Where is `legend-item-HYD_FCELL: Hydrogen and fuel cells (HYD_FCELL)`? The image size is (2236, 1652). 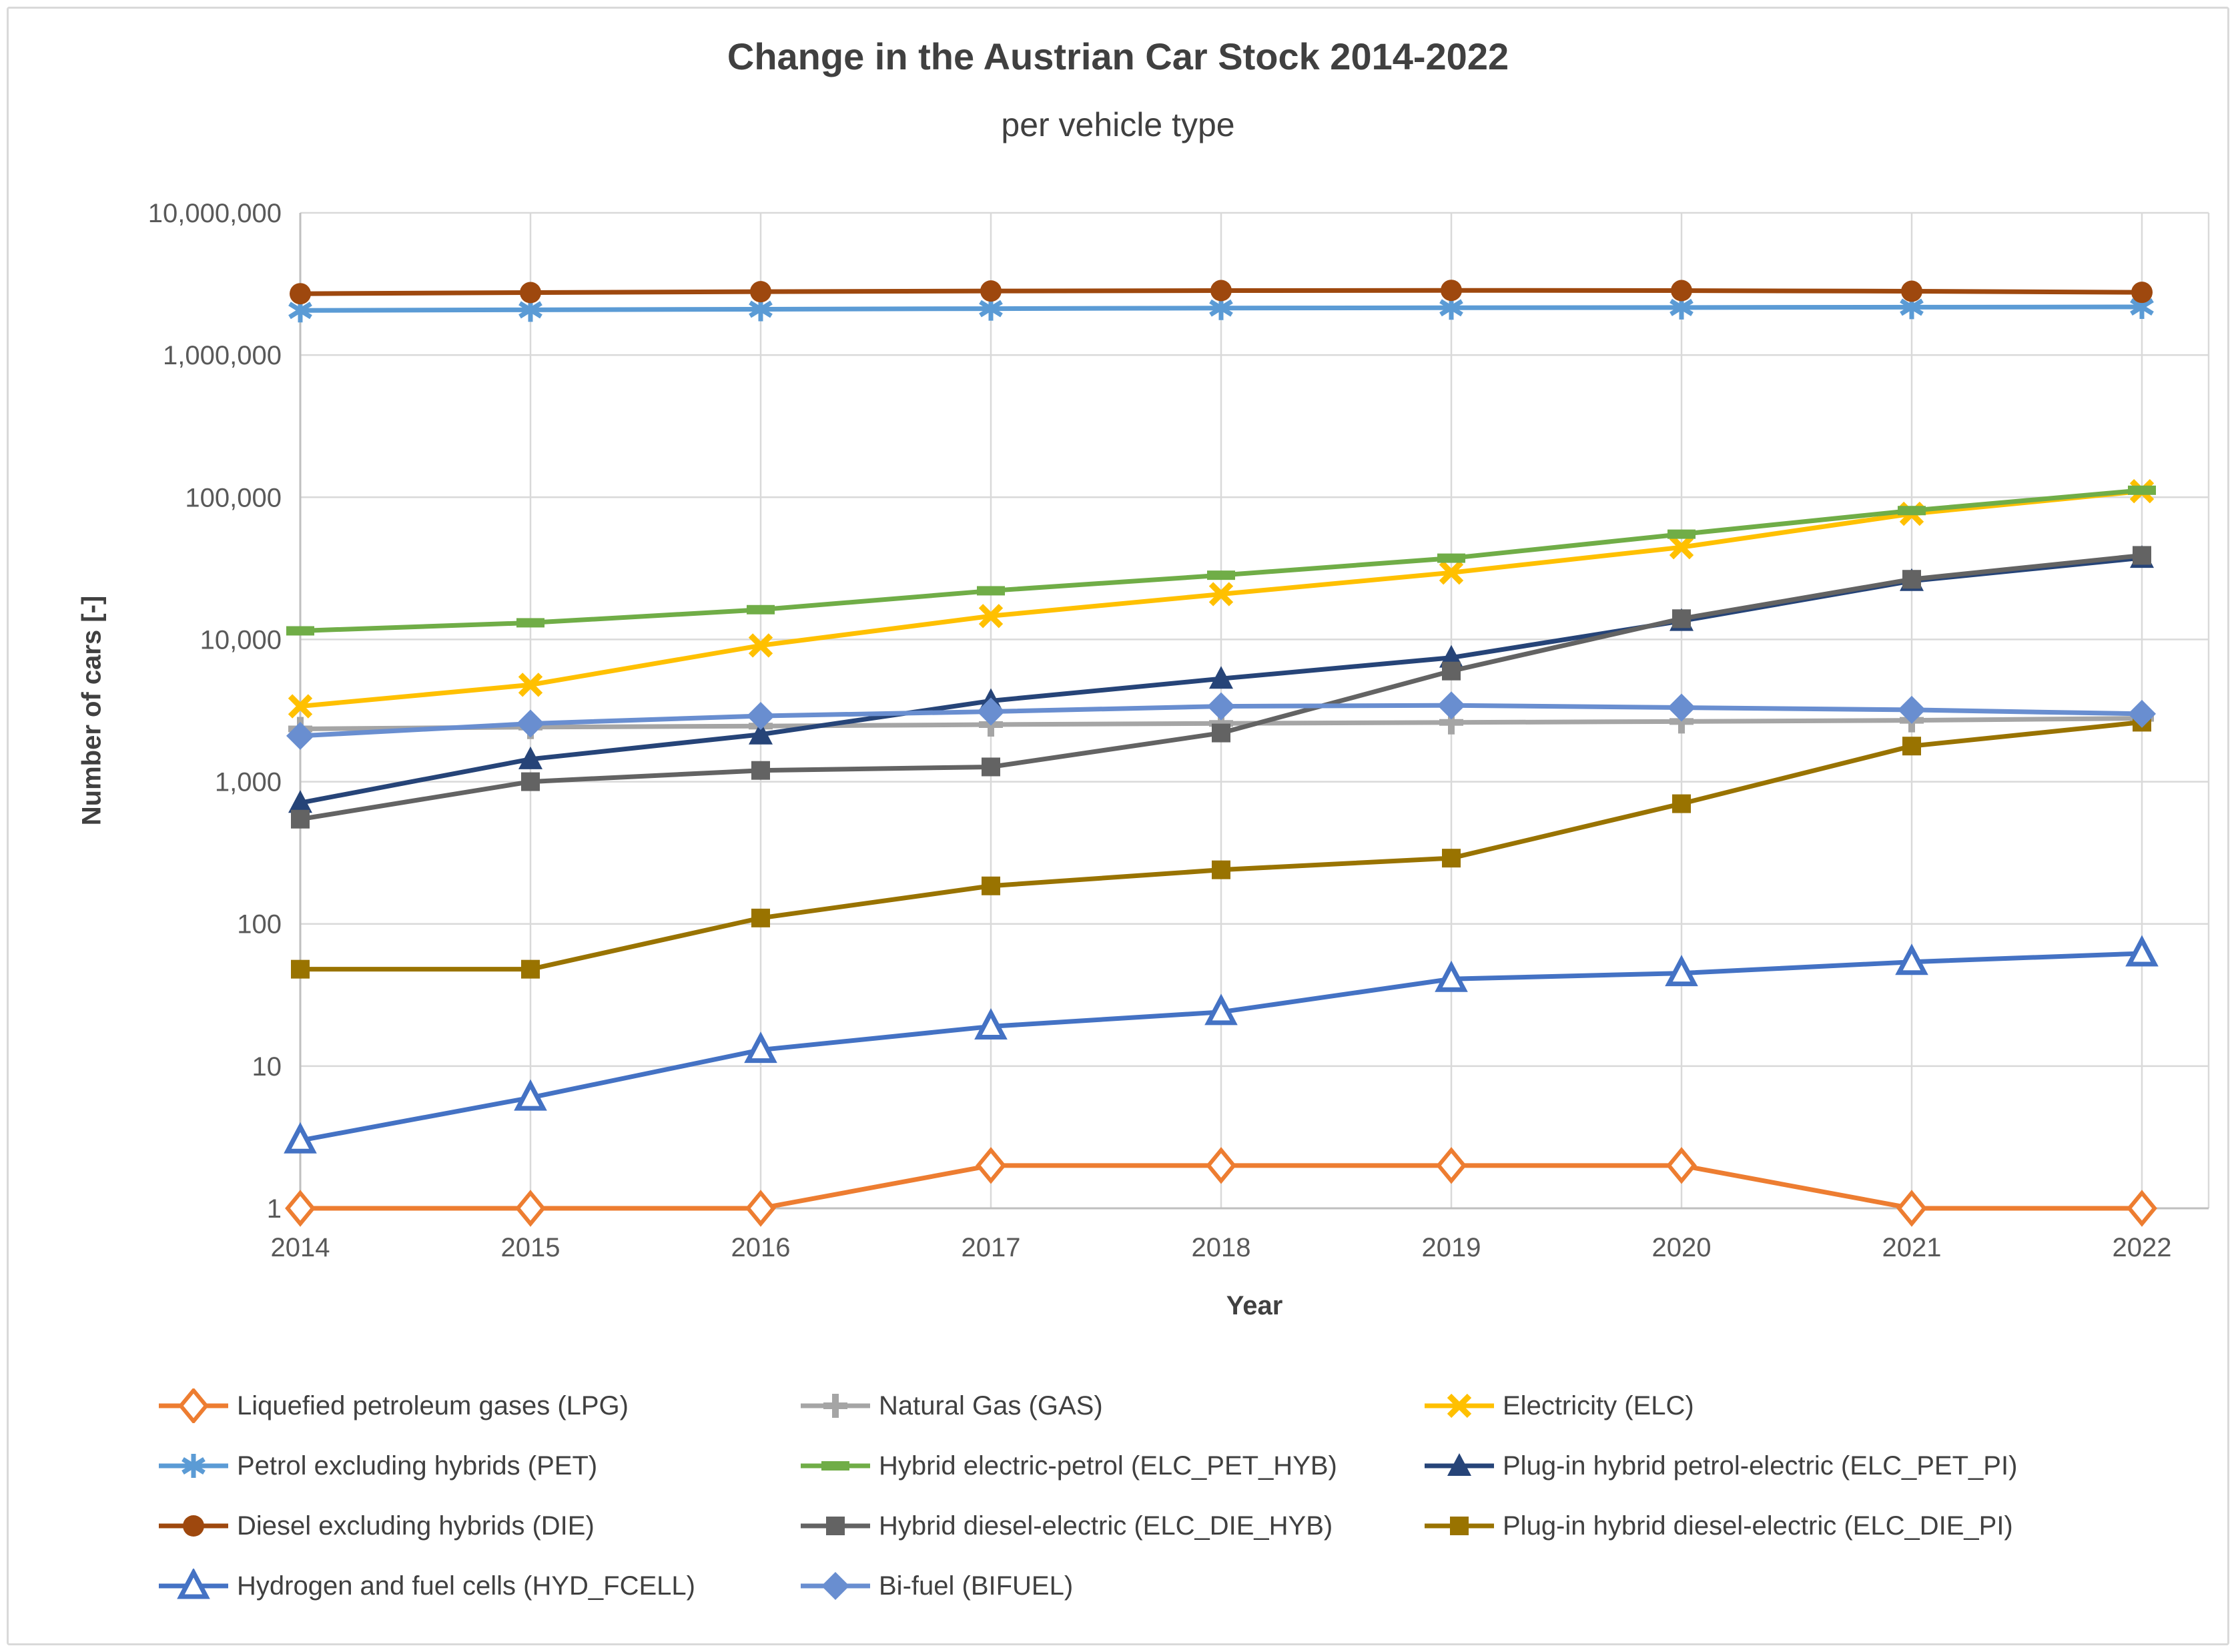
legend-item-HYD_FCELL: Hydrogen and fuel cells (HYD_FCELL) is located at coordinates (478, 1586).